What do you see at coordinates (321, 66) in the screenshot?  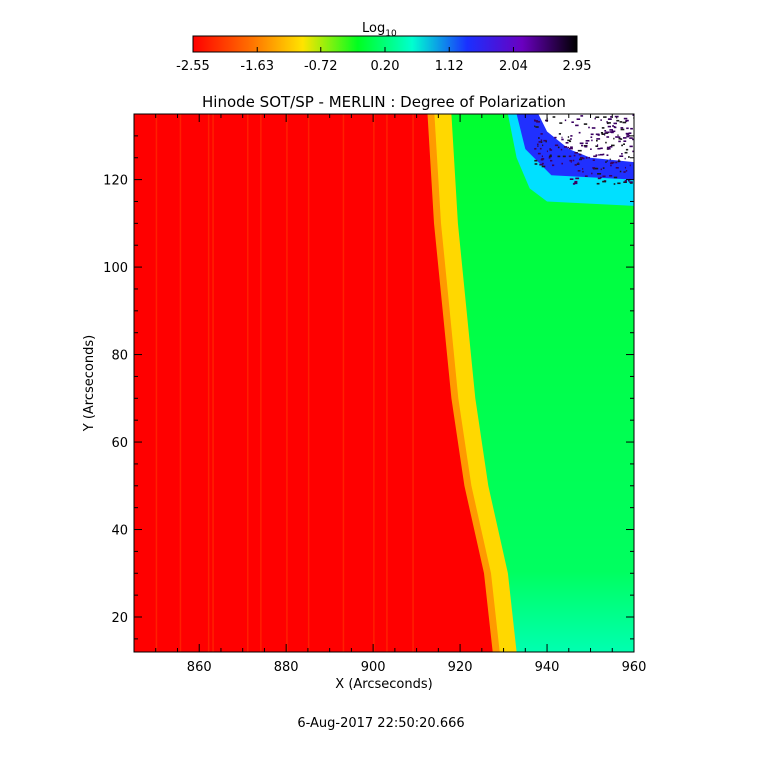 I see `colorbar-tick-label: -0.72` at bounding box center [321, 66].